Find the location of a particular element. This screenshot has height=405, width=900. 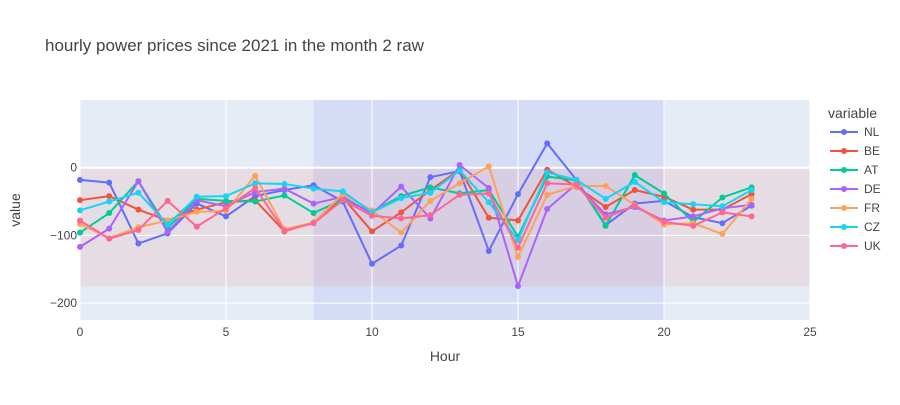

legend-item-be: BE is located at coordinates (855, 151).